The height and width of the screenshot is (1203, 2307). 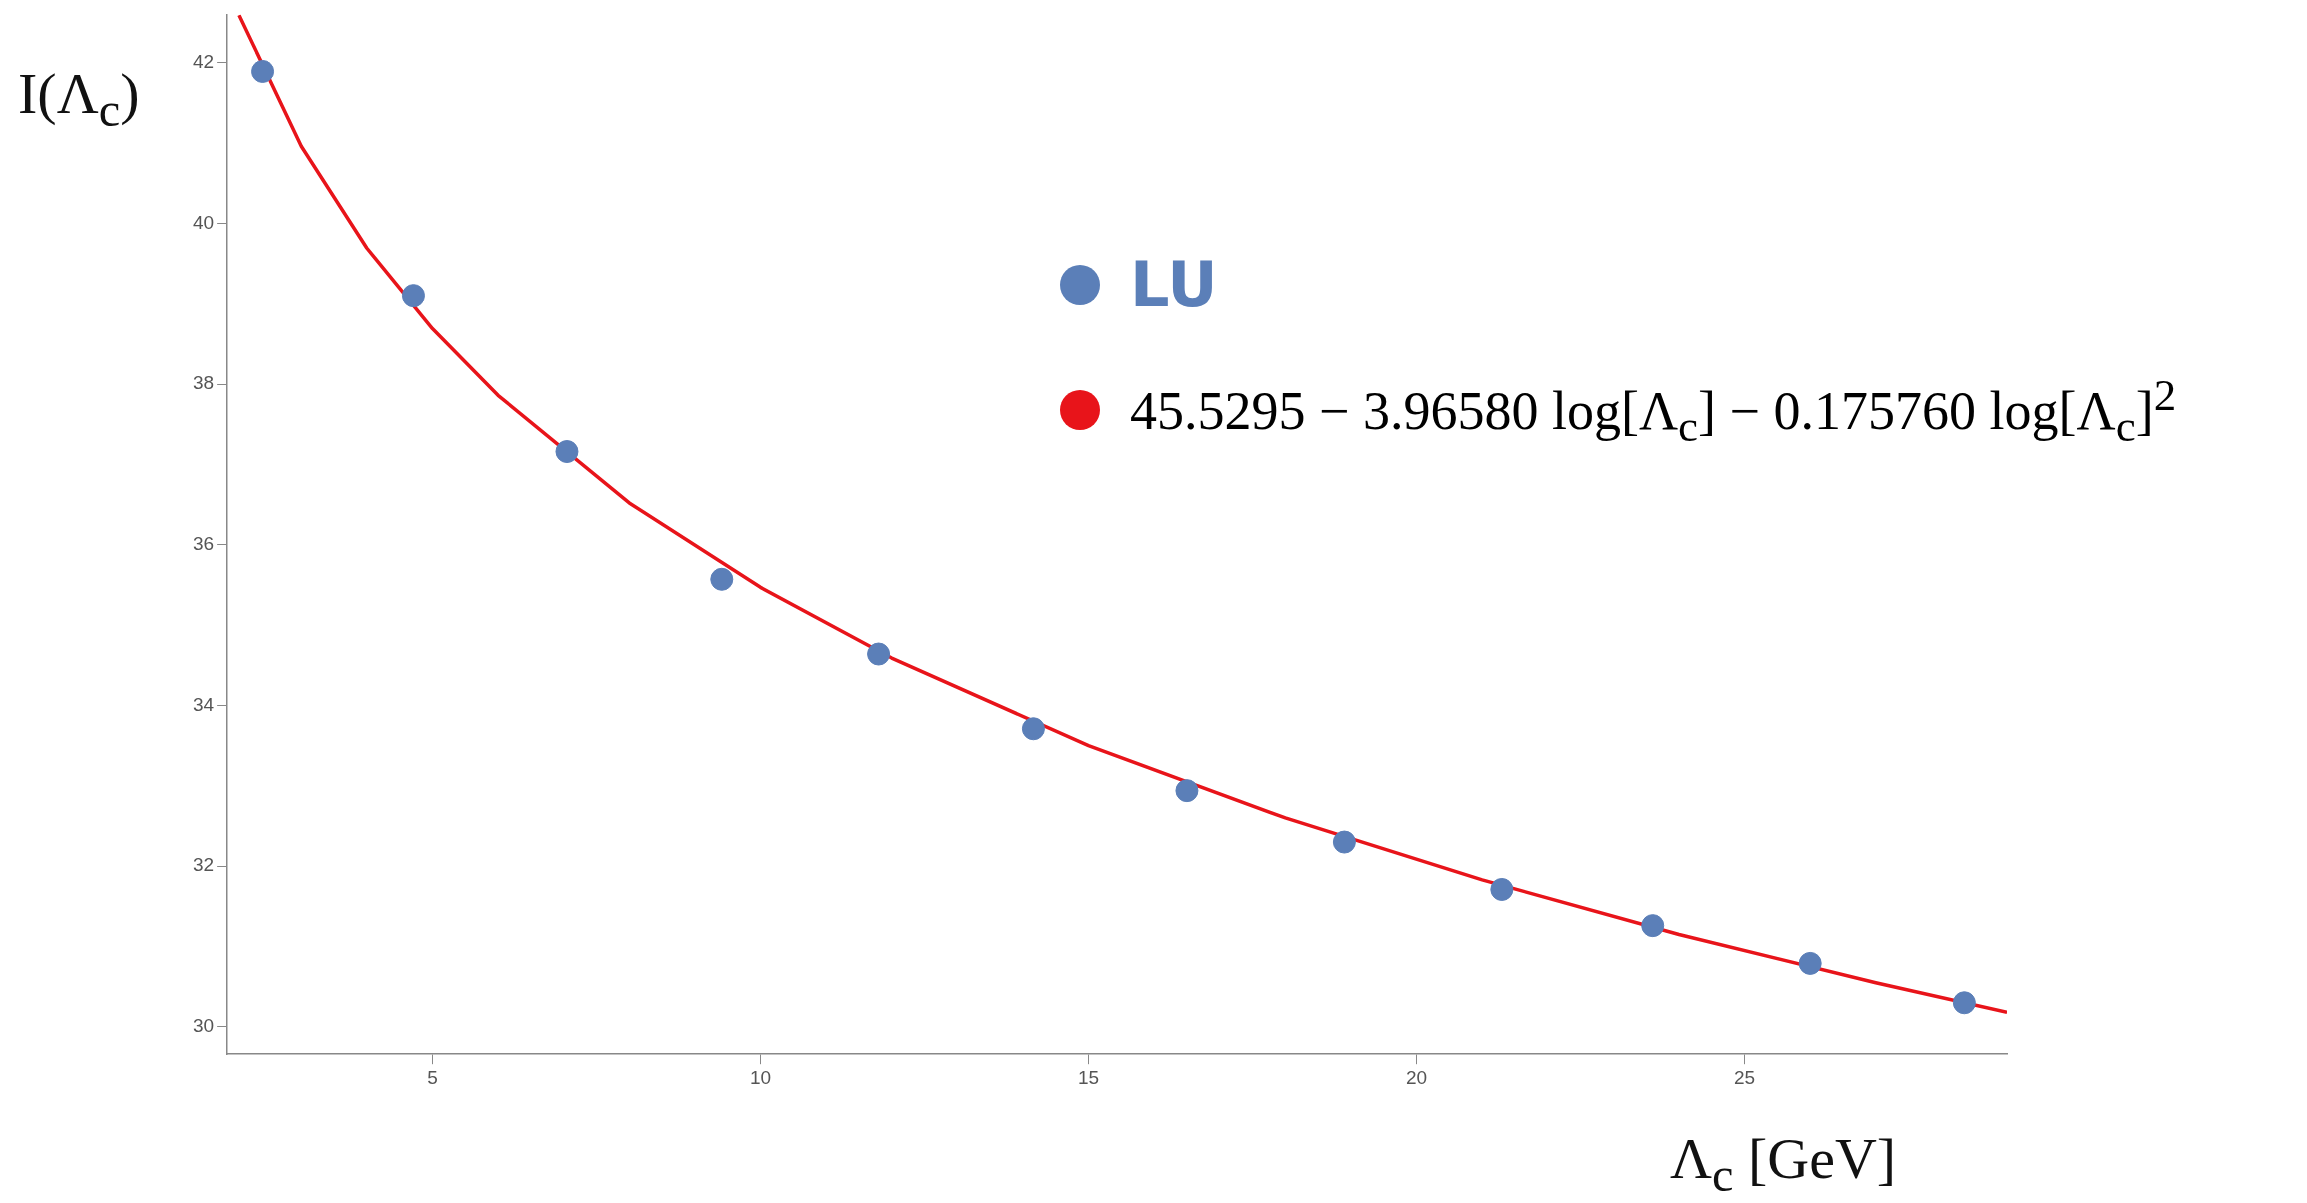 What do you see at coordinates (203, 865) in the screenshot?
I see `y-tick-label: 32` at bounding box center [203, 865].